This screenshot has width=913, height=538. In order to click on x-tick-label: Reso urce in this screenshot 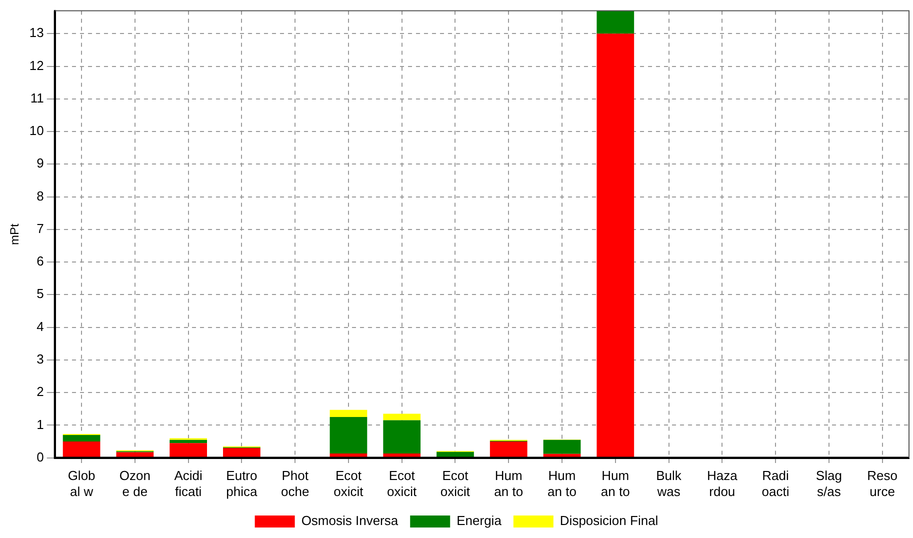, I will do `click(882, 483)`.